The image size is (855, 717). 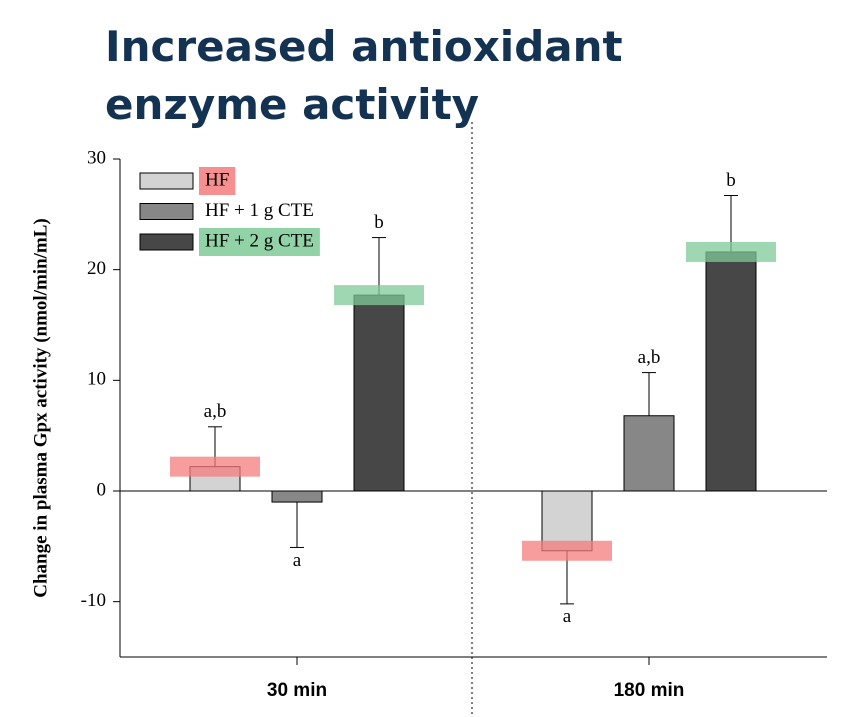 I want to click on y-tick-label: 0, so click(x=102, y=489).